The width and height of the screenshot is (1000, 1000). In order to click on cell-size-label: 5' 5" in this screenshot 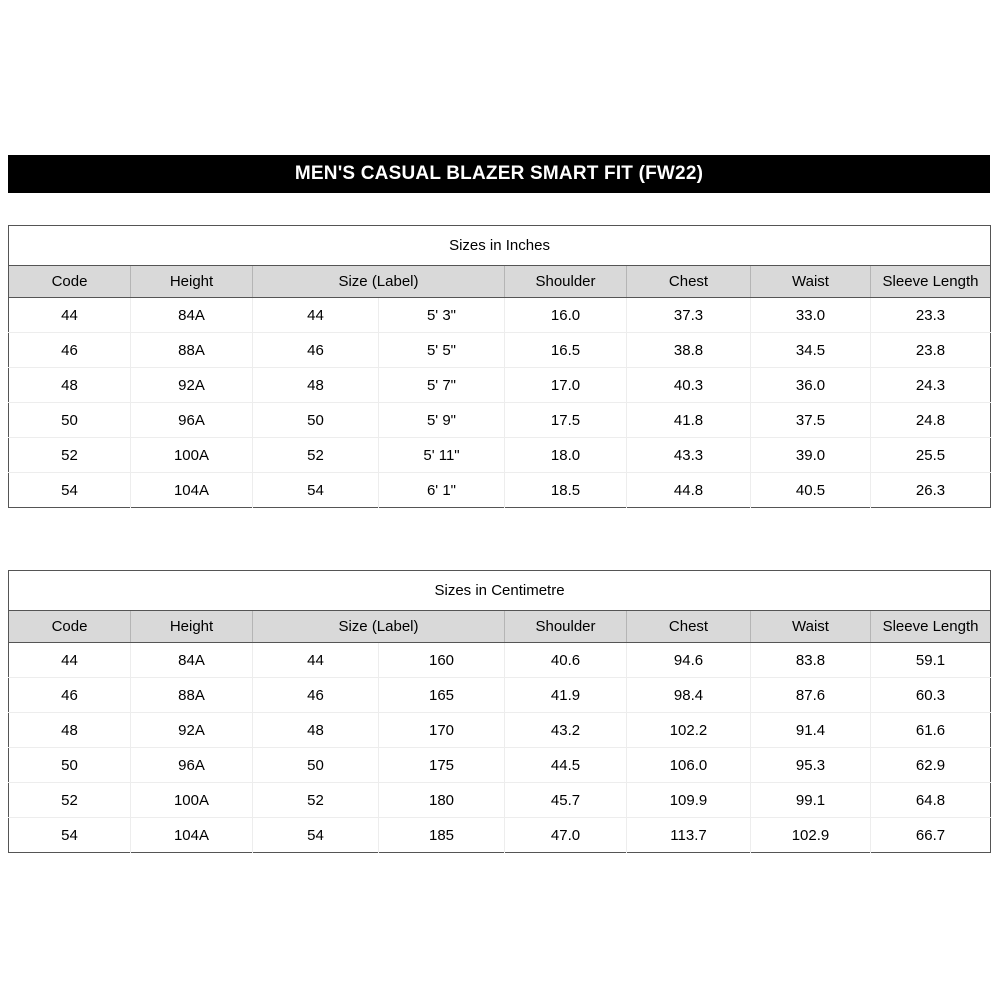, I will do `click(441, 350)`.